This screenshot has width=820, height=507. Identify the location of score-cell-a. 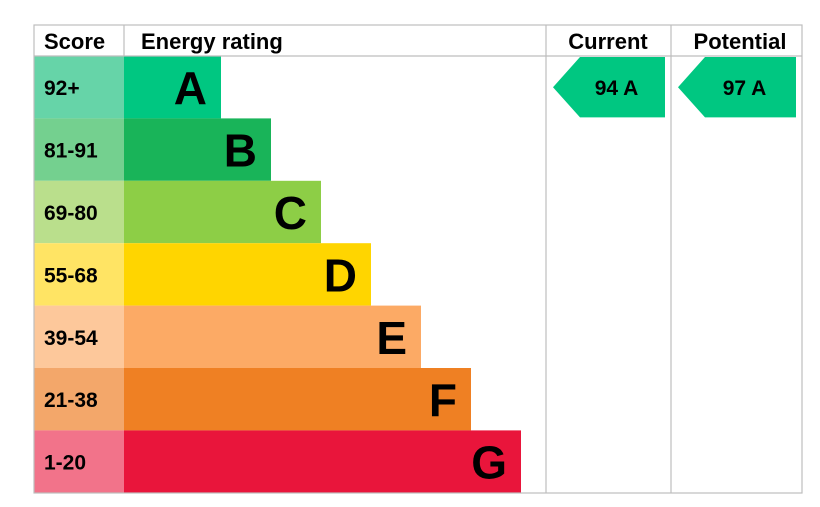
(79, 87).